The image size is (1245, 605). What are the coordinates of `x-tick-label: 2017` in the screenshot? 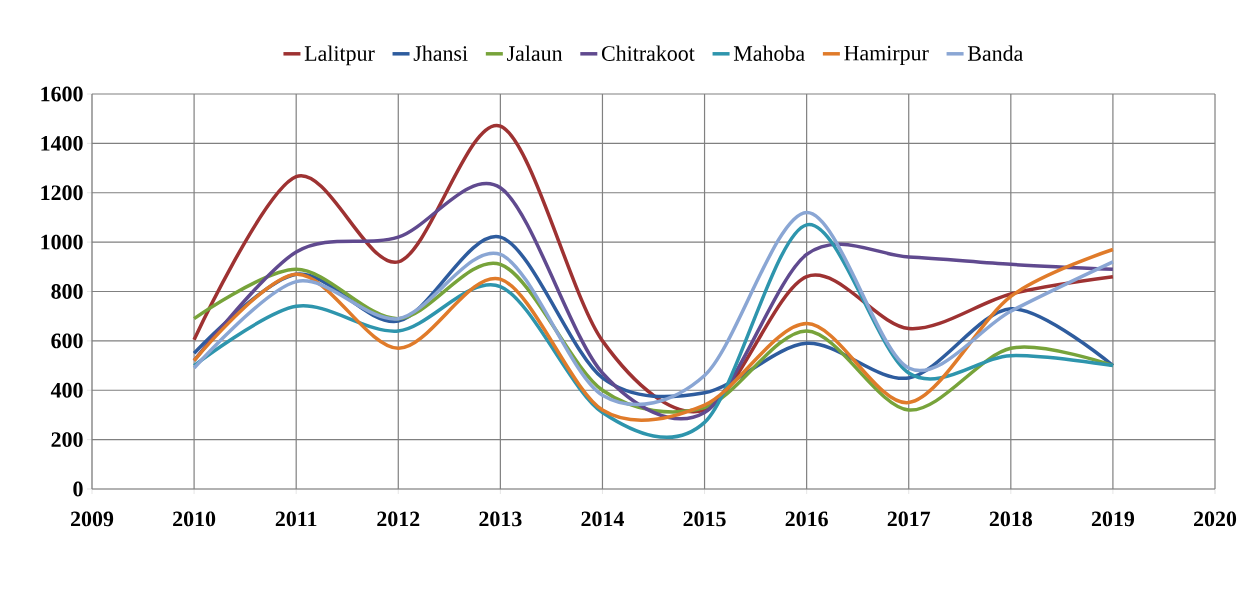 It's located at (909, 519).